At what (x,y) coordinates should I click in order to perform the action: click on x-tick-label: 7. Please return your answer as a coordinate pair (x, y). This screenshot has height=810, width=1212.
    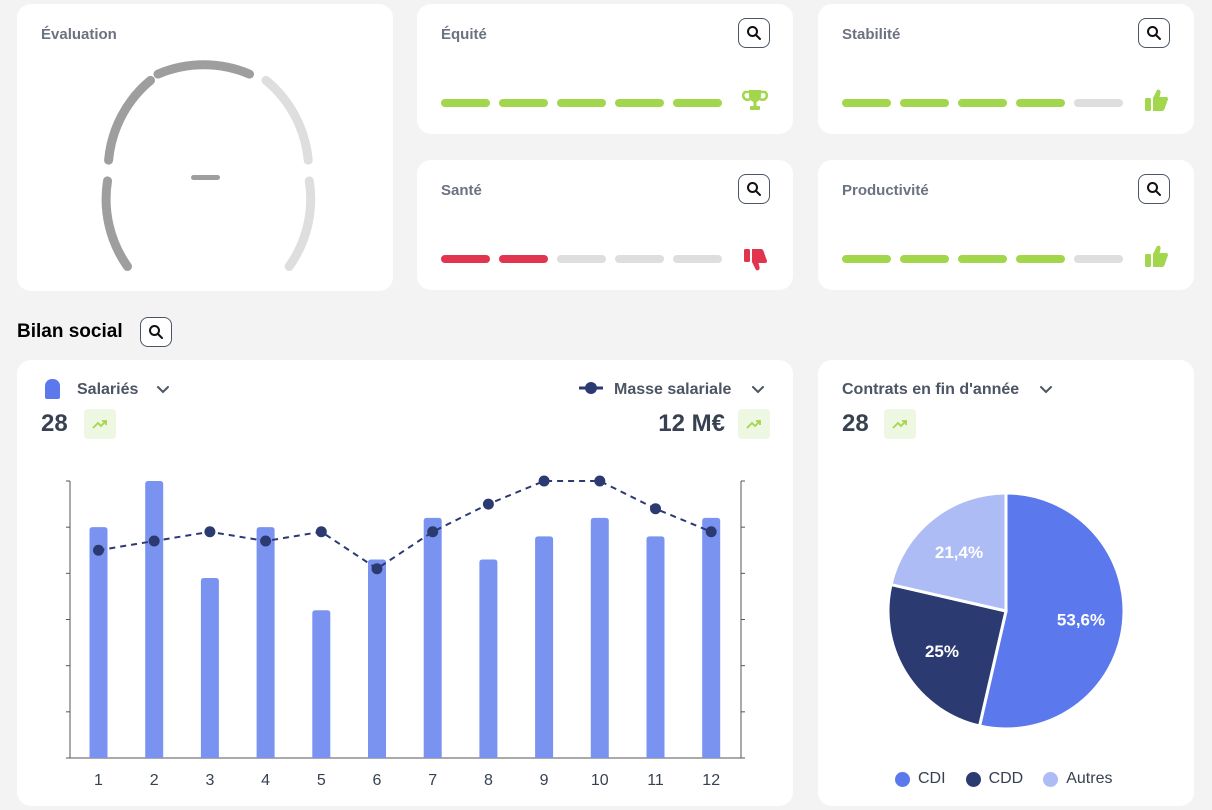
    Looking at the image, I should click on (432, 780).